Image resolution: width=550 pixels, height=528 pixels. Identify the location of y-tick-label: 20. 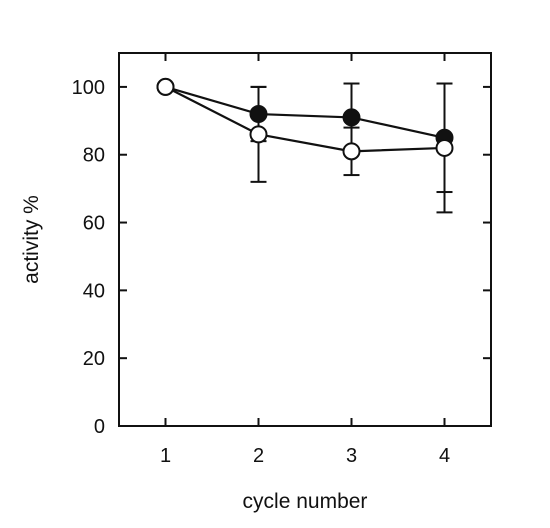
(94, 359).